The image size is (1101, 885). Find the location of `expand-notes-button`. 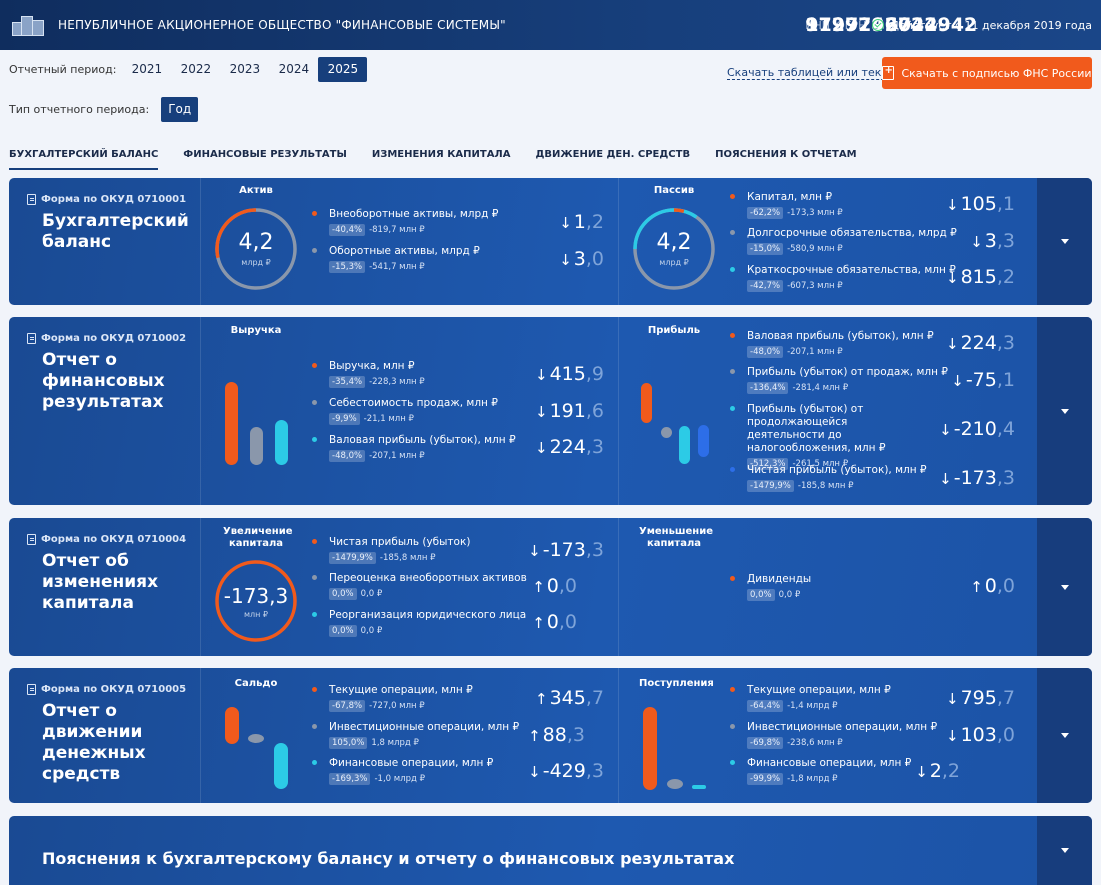

expand-notes-button is located at coordinates (1064, 850).